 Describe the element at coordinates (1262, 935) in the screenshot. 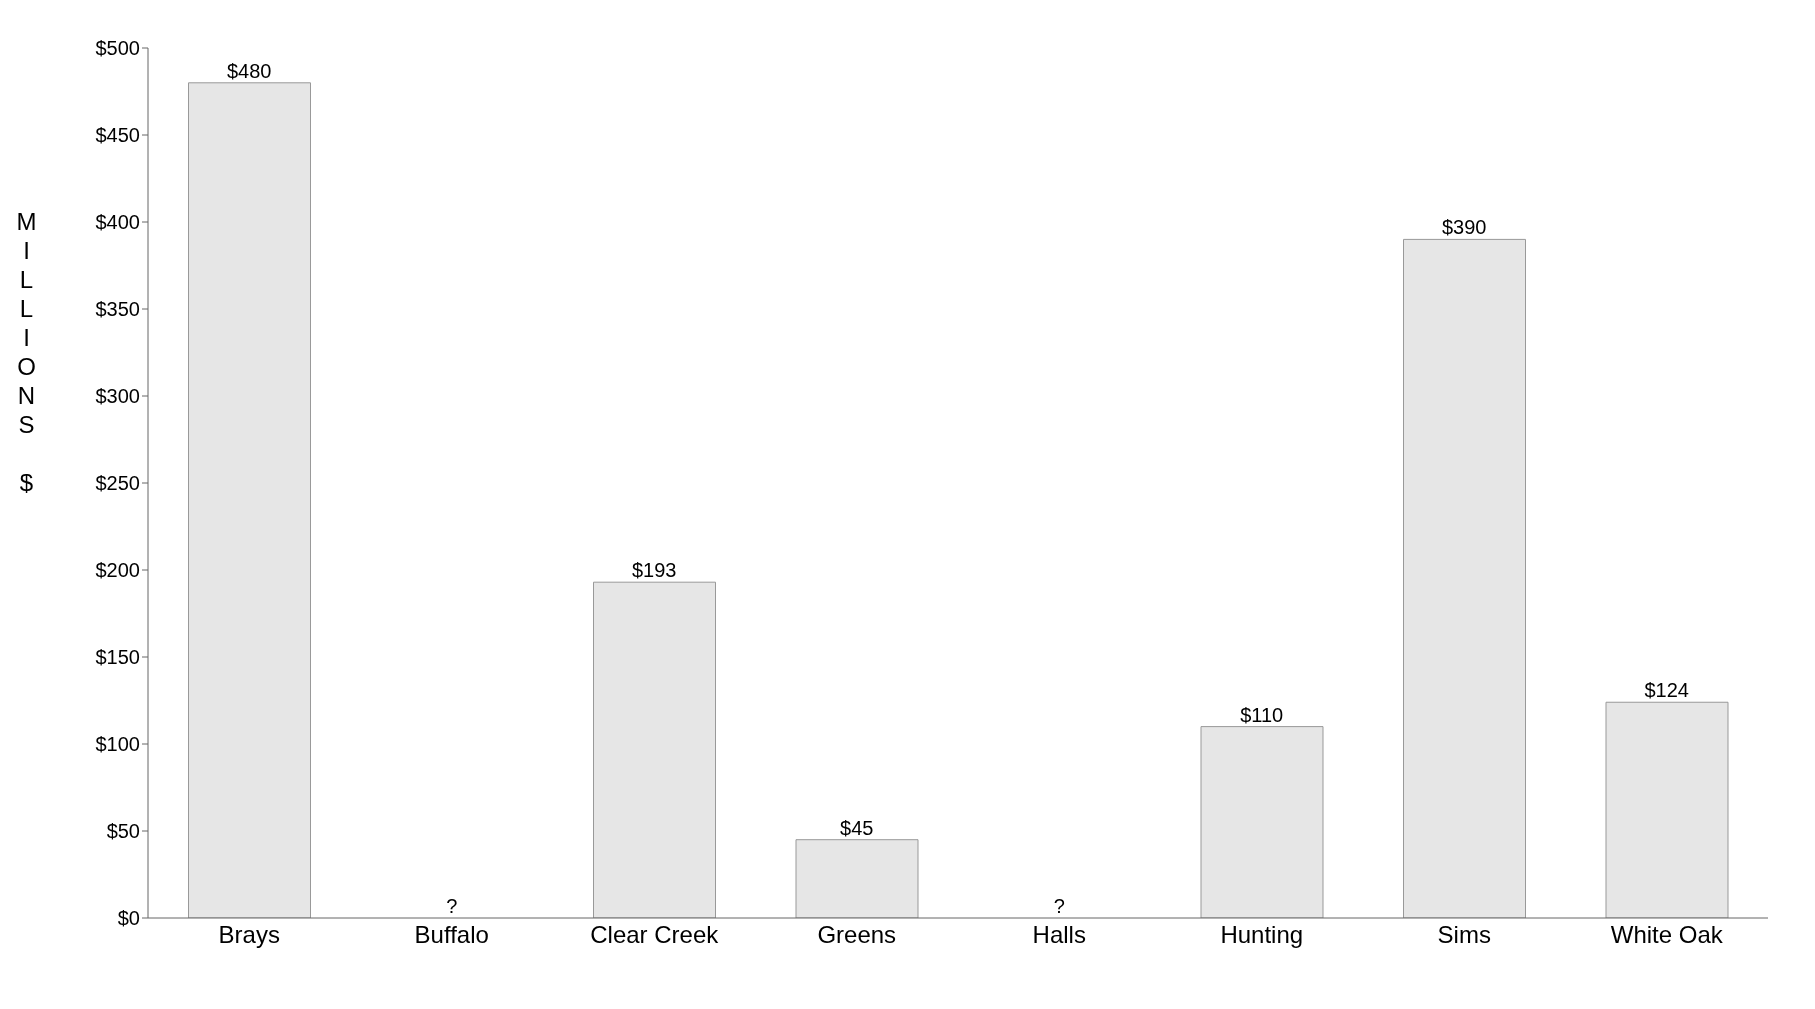

I see `x-tick-label: Hunting` at that location.